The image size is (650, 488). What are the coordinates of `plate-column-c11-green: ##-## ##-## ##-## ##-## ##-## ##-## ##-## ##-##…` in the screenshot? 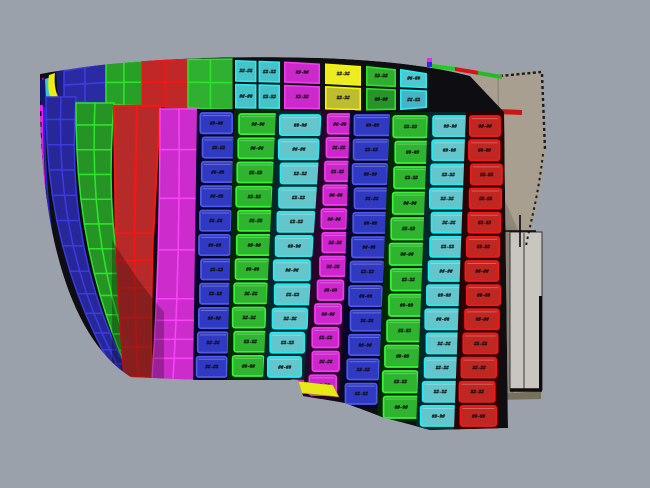 It's located at (405, 267).